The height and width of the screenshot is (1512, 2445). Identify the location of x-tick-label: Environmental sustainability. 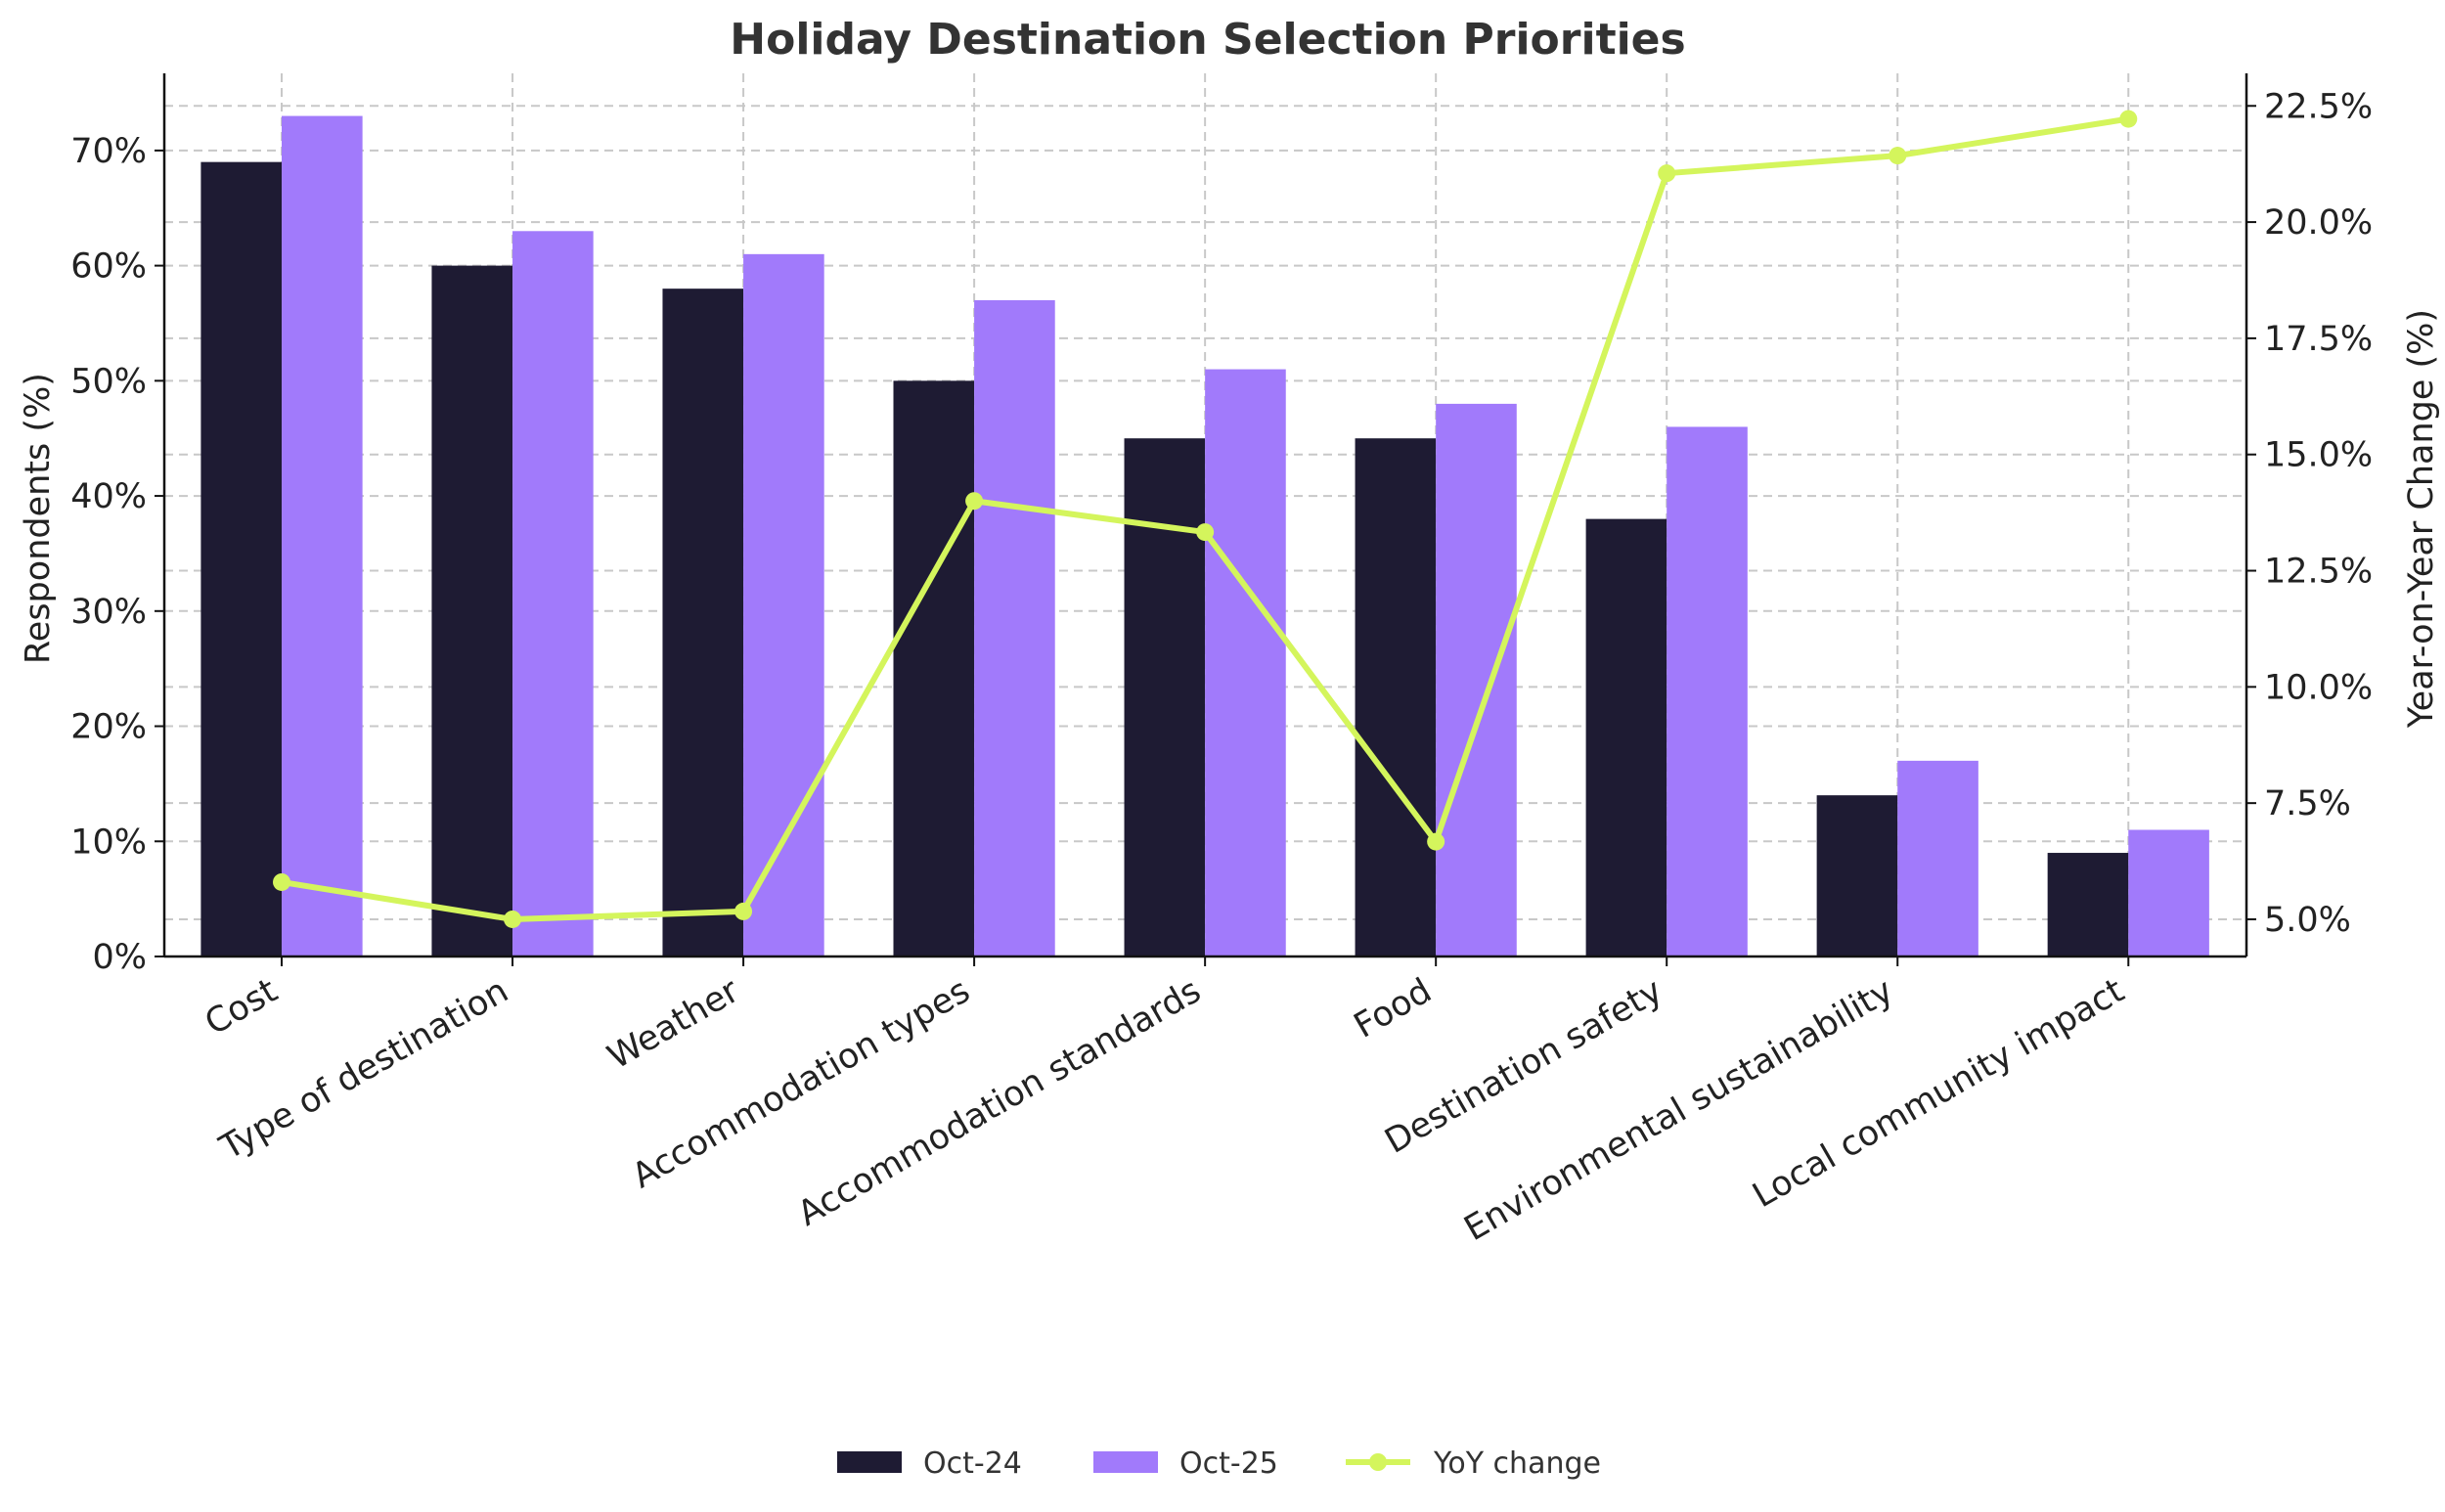
(1679, 1110).